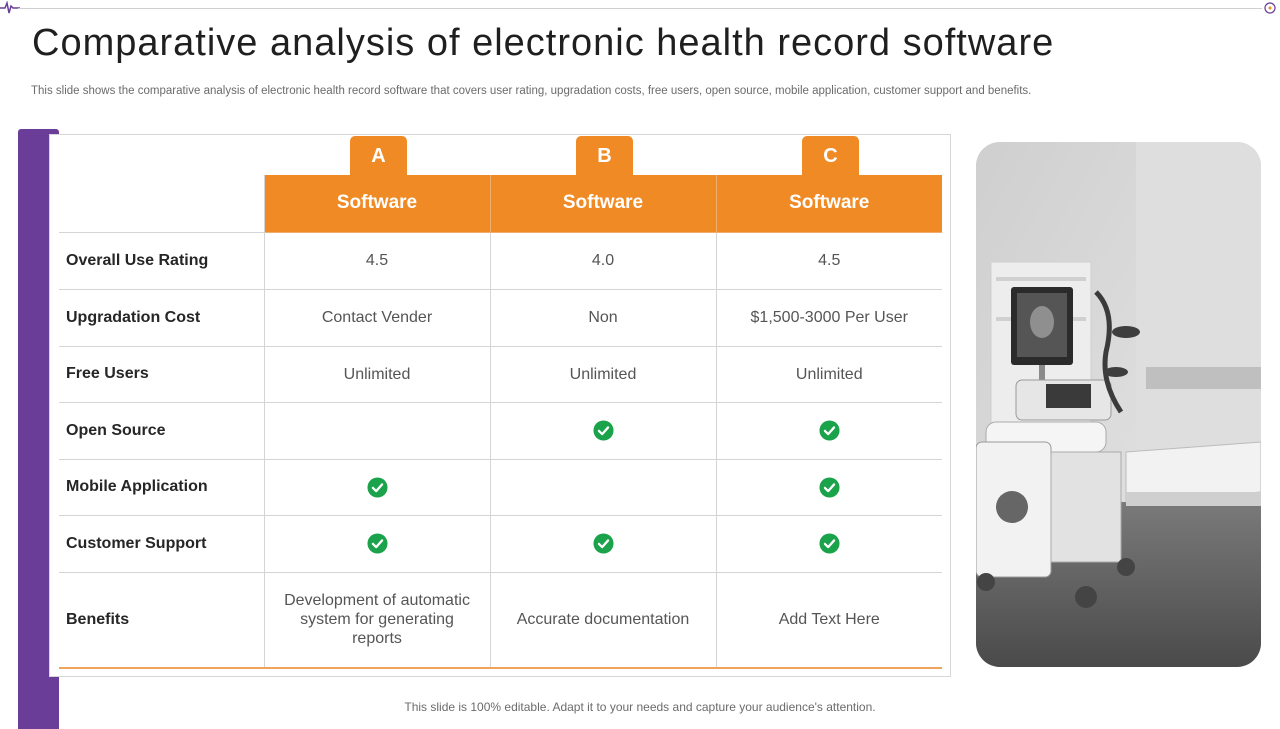 Image resolution: width=1280 pixels, height=729 pixels. What do you see at coordinates (10, 7) in the screenshot?
I see `heartbeat-icon` at bounding box center [10, 7].